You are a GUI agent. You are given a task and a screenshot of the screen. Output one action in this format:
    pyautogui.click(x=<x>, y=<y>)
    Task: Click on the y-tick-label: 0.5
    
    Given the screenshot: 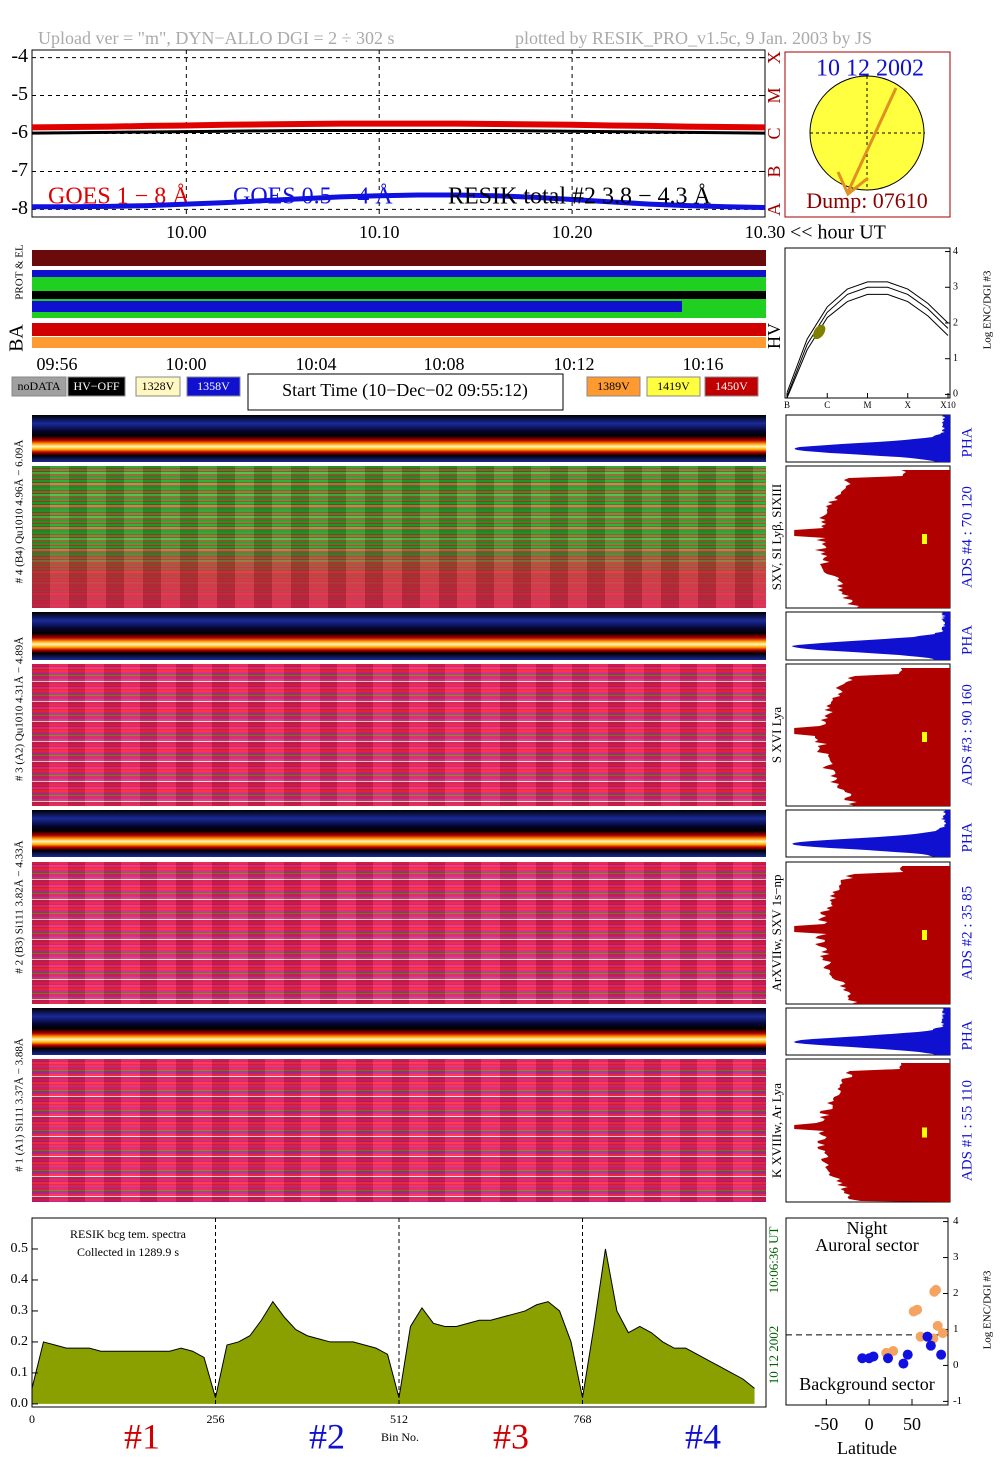 What is the action you would take?
    pyautogui.click(x=20, y=1248)
    